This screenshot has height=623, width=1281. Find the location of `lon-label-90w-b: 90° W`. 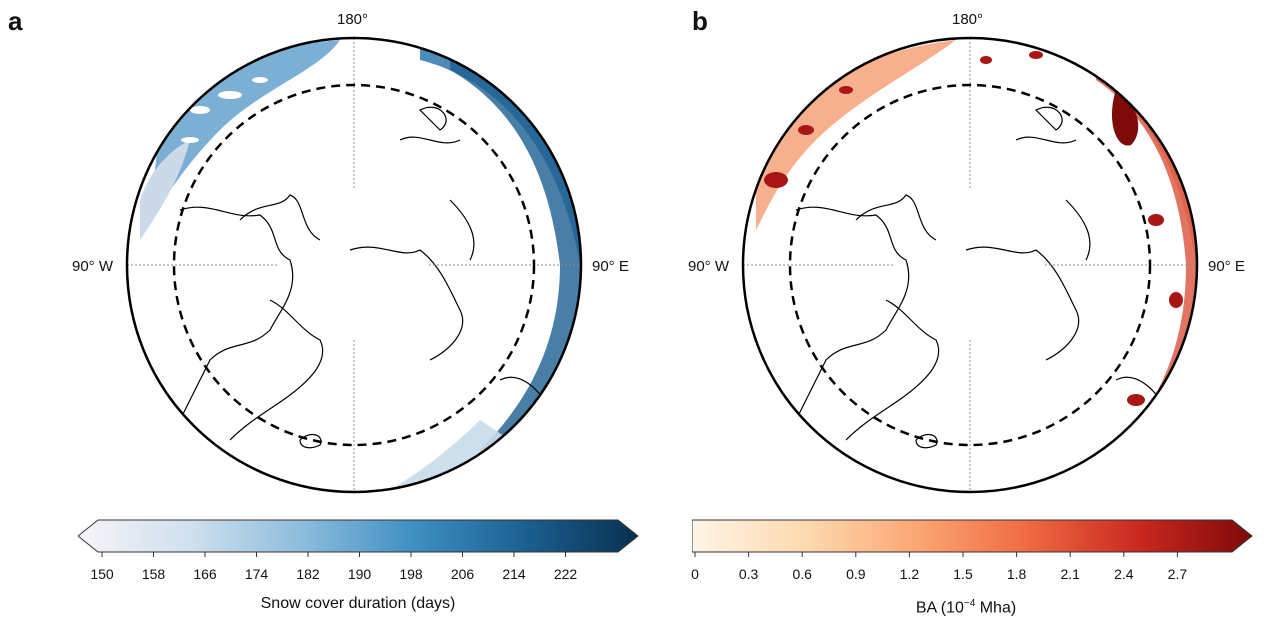

lon-label-90w-b: 90° W is located at coordinates (709, 266).